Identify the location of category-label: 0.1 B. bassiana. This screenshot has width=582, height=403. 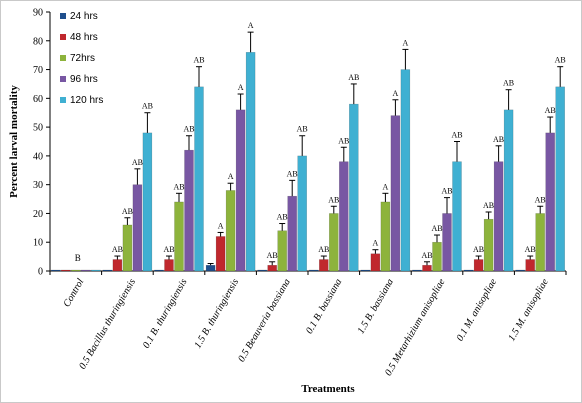
(324, 306).